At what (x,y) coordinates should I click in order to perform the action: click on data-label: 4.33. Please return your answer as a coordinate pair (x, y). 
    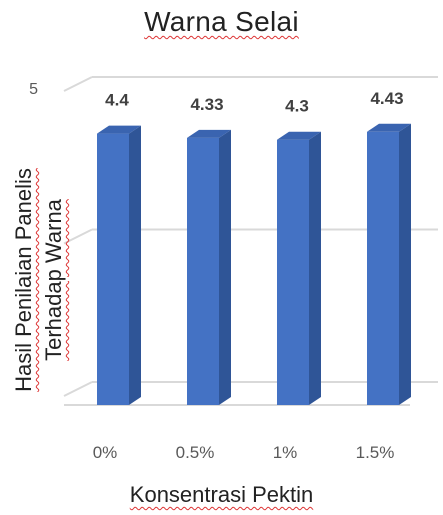
    Looking at the image, I should click on (206, 104).